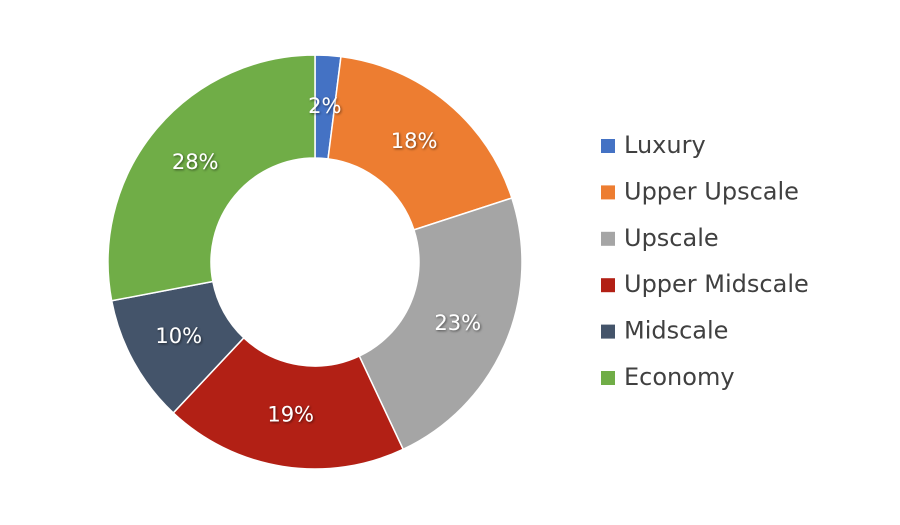  What do you see at coordinates (665, 145) in the screenshot?
I see `legend-label: Luxury` at bounding box center [665, 145].